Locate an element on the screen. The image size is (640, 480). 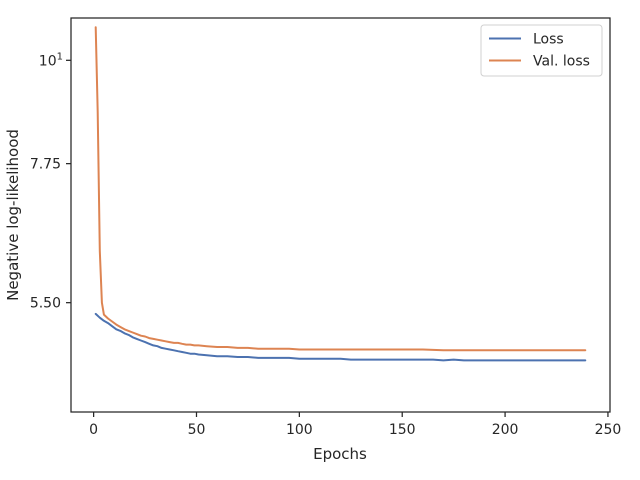
x-axis: 0 50 100 150 200 250 is located at coordinates (355, 425).